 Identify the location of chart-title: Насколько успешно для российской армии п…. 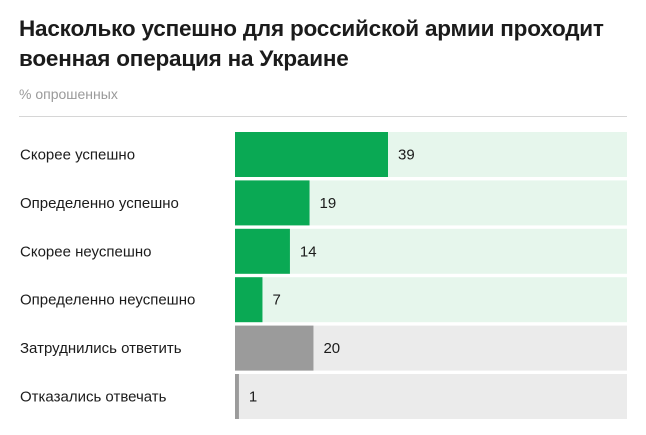
(311, 43).